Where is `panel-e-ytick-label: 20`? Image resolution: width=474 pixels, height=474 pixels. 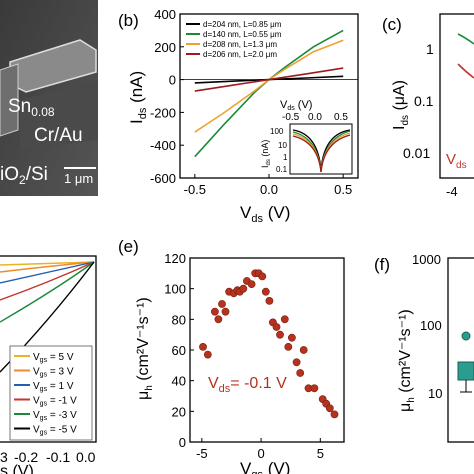 panel-e-ytick-label: 20 is located at coordinates (179, 411).